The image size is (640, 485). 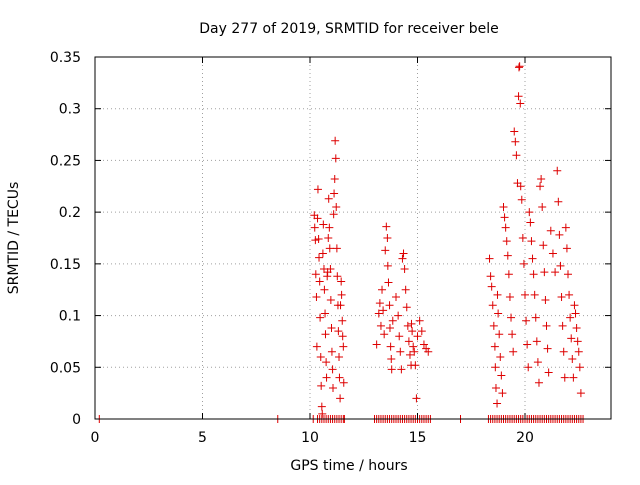 What do you see at coordinates (312, 438) in the screenshot?
I see `x-tick-labels: 0 5 10 15 20` at bounding box center [312, 438].